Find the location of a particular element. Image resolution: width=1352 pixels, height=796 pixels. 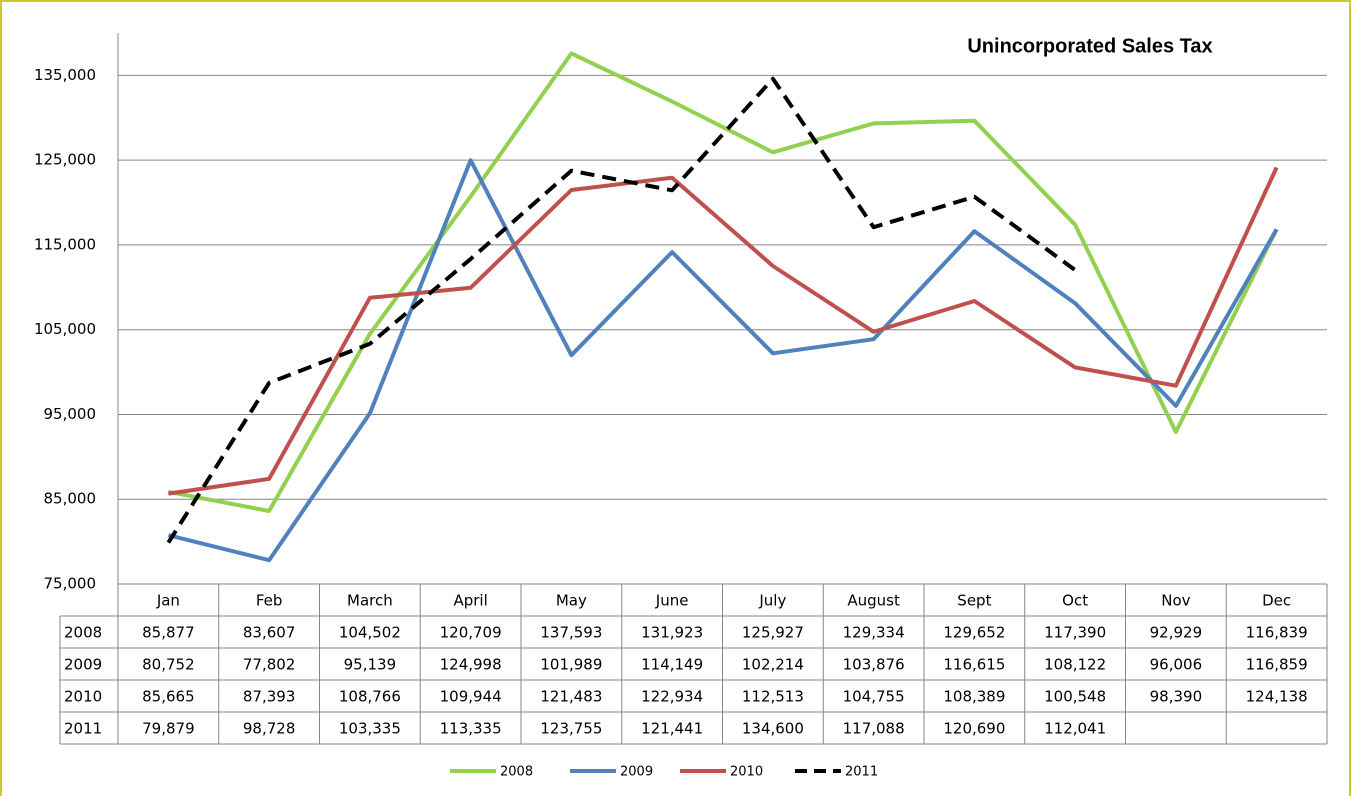

table-cell: 83,607 is located at coordinates (269, 633).